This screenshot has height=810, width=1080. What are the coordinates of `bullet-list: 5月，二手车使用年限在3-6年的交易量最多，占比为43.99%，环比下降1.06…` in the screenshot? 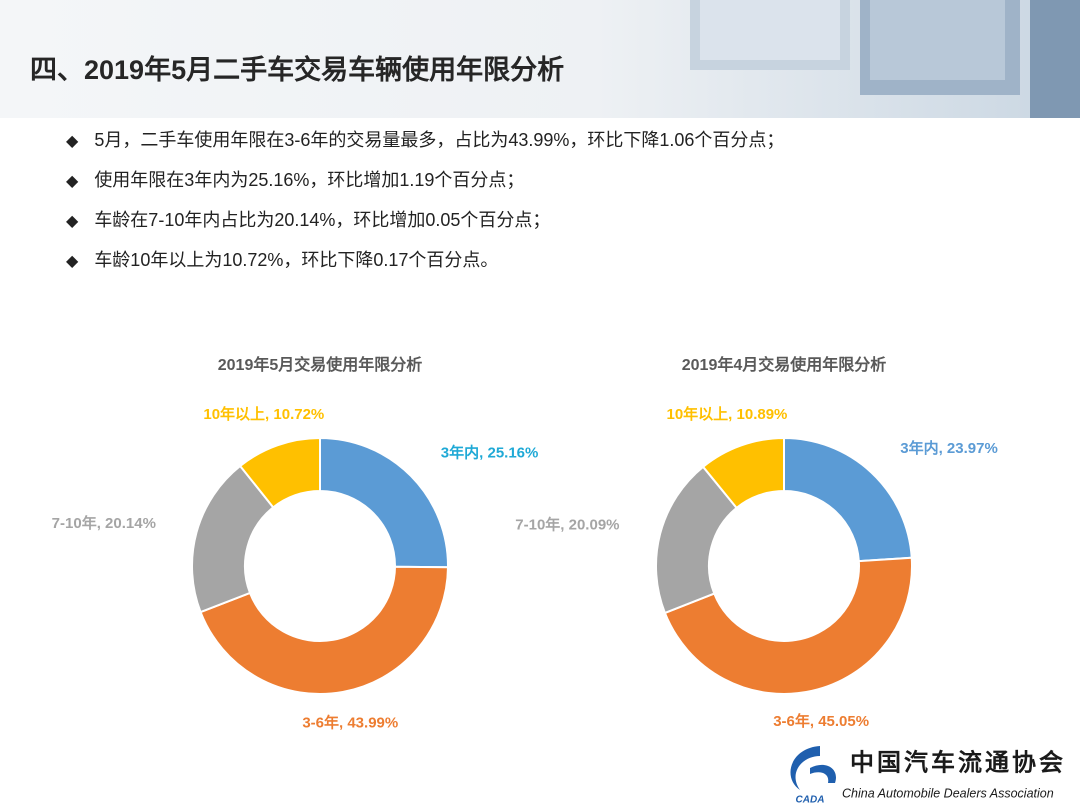 It's located at (425, 202).